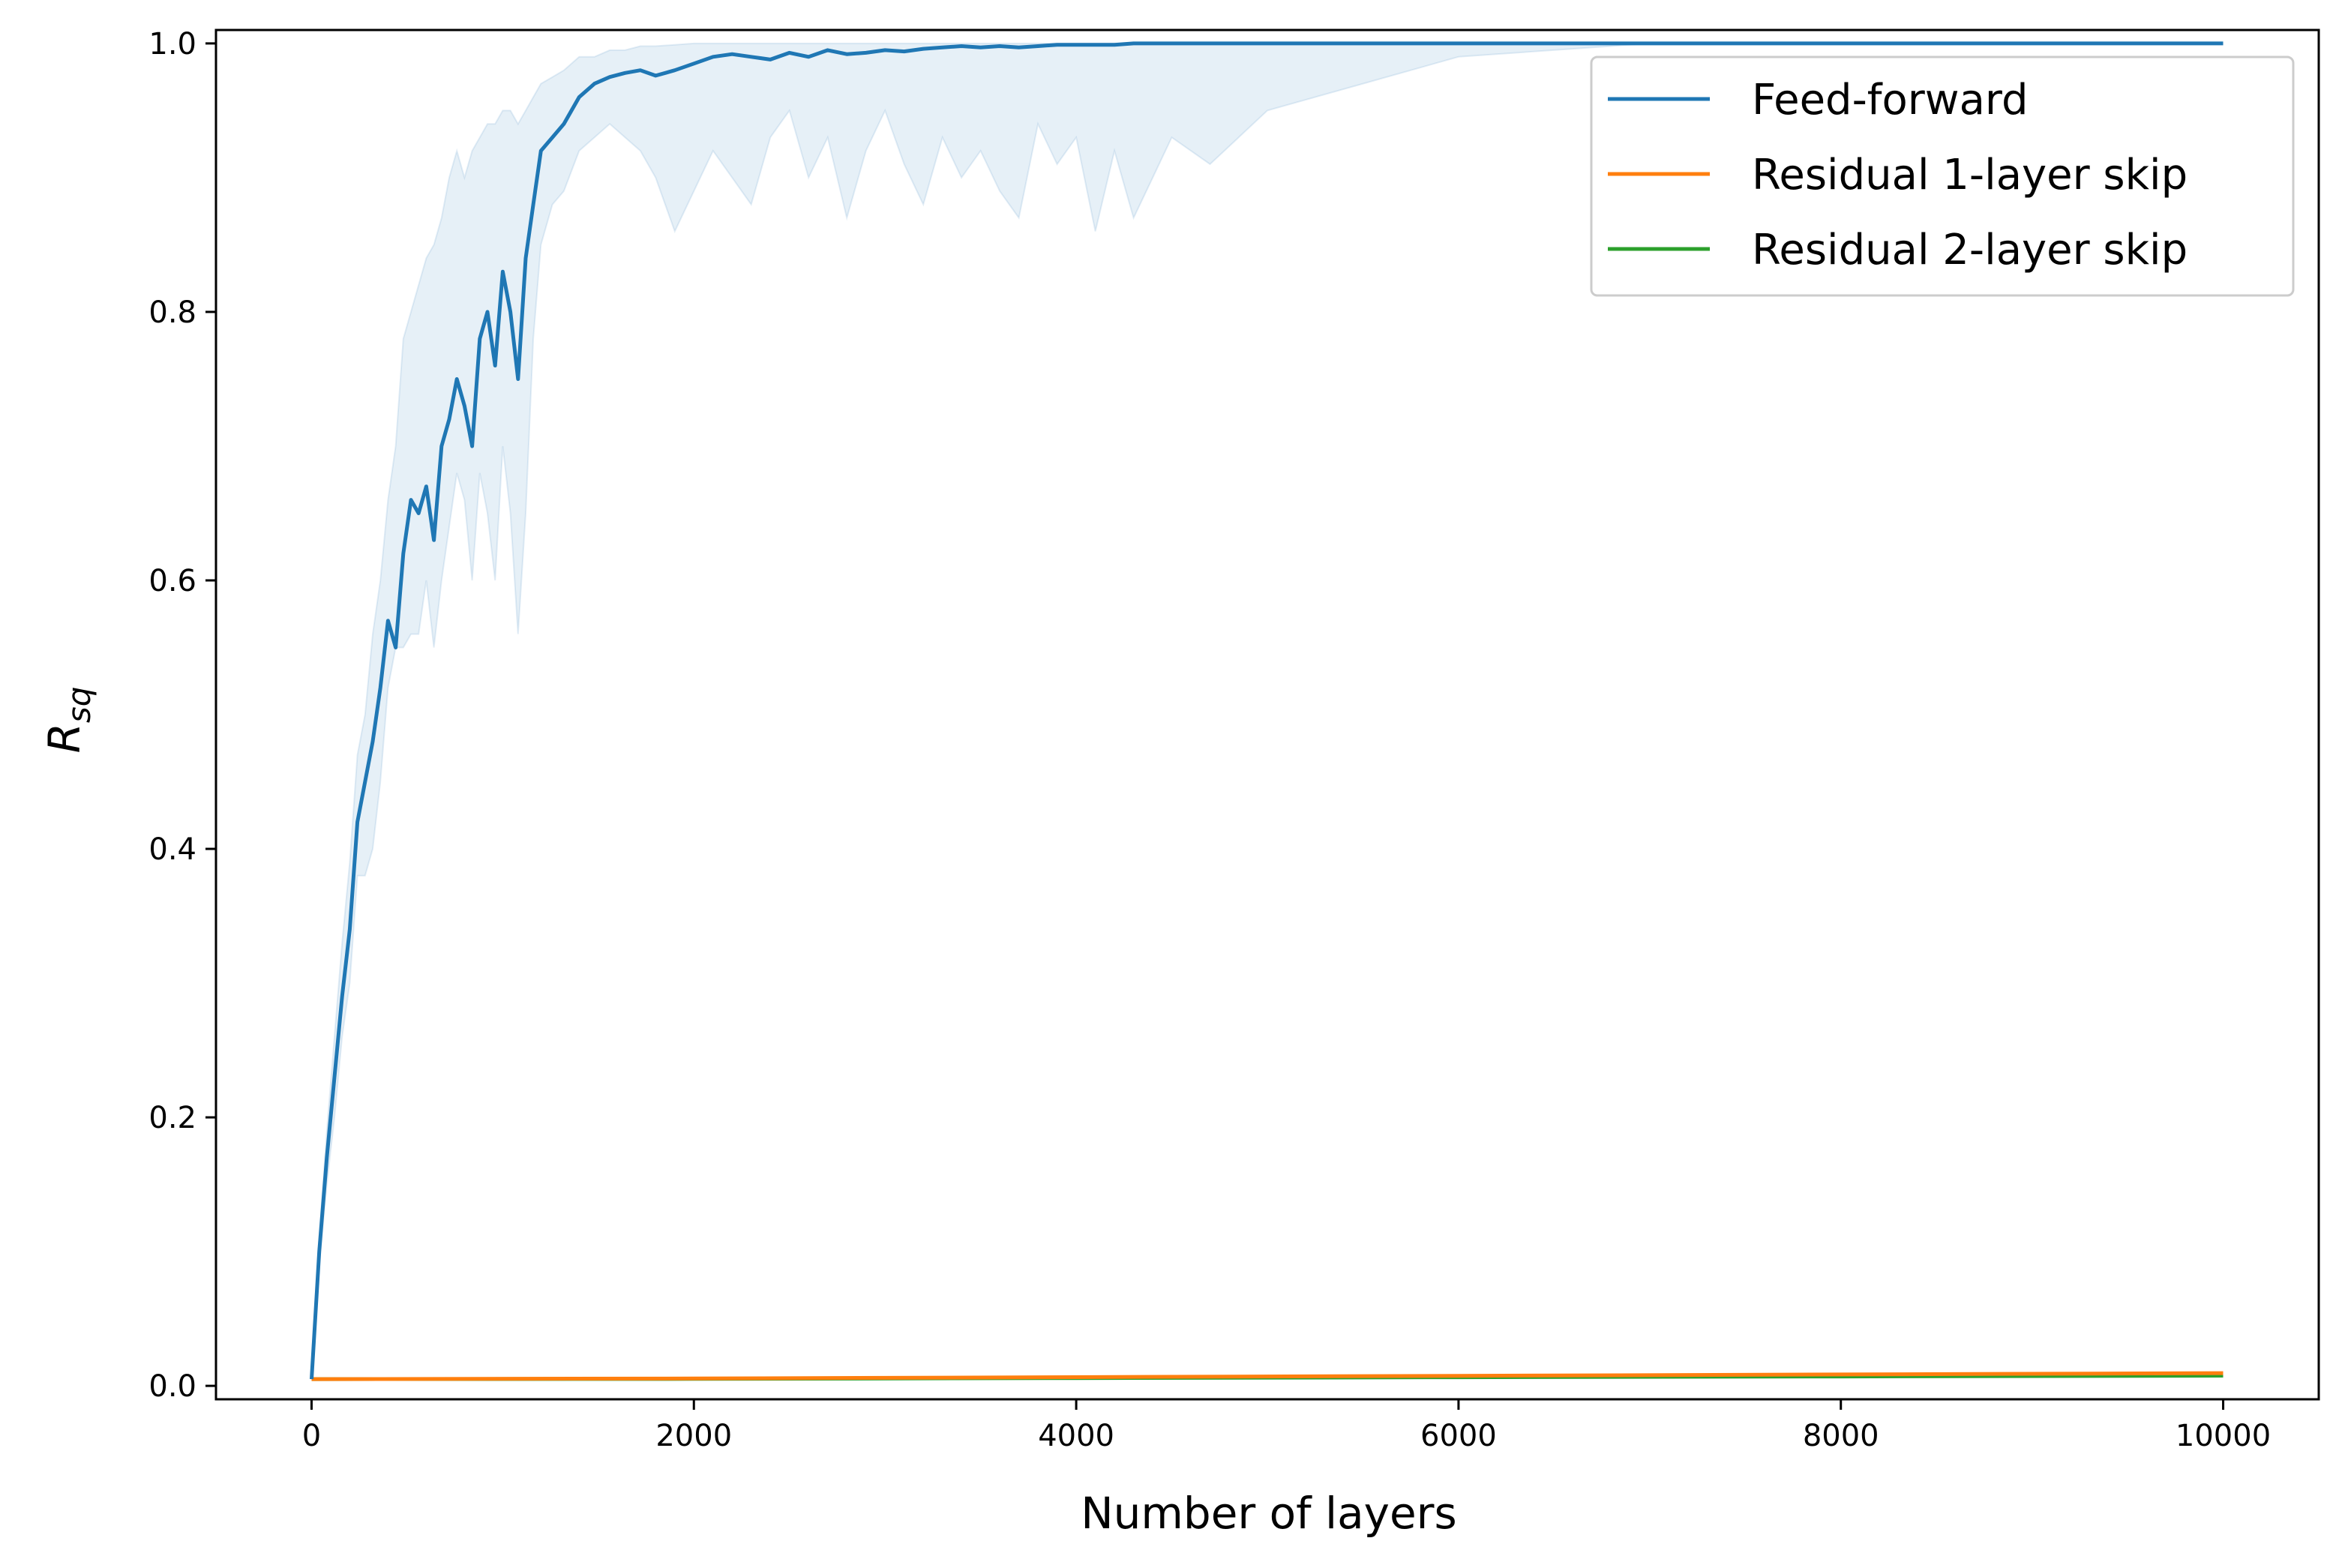 This screenshot has height=1568, width=2339. I want to click on y-axis-label-main: R, so click(64, 738).